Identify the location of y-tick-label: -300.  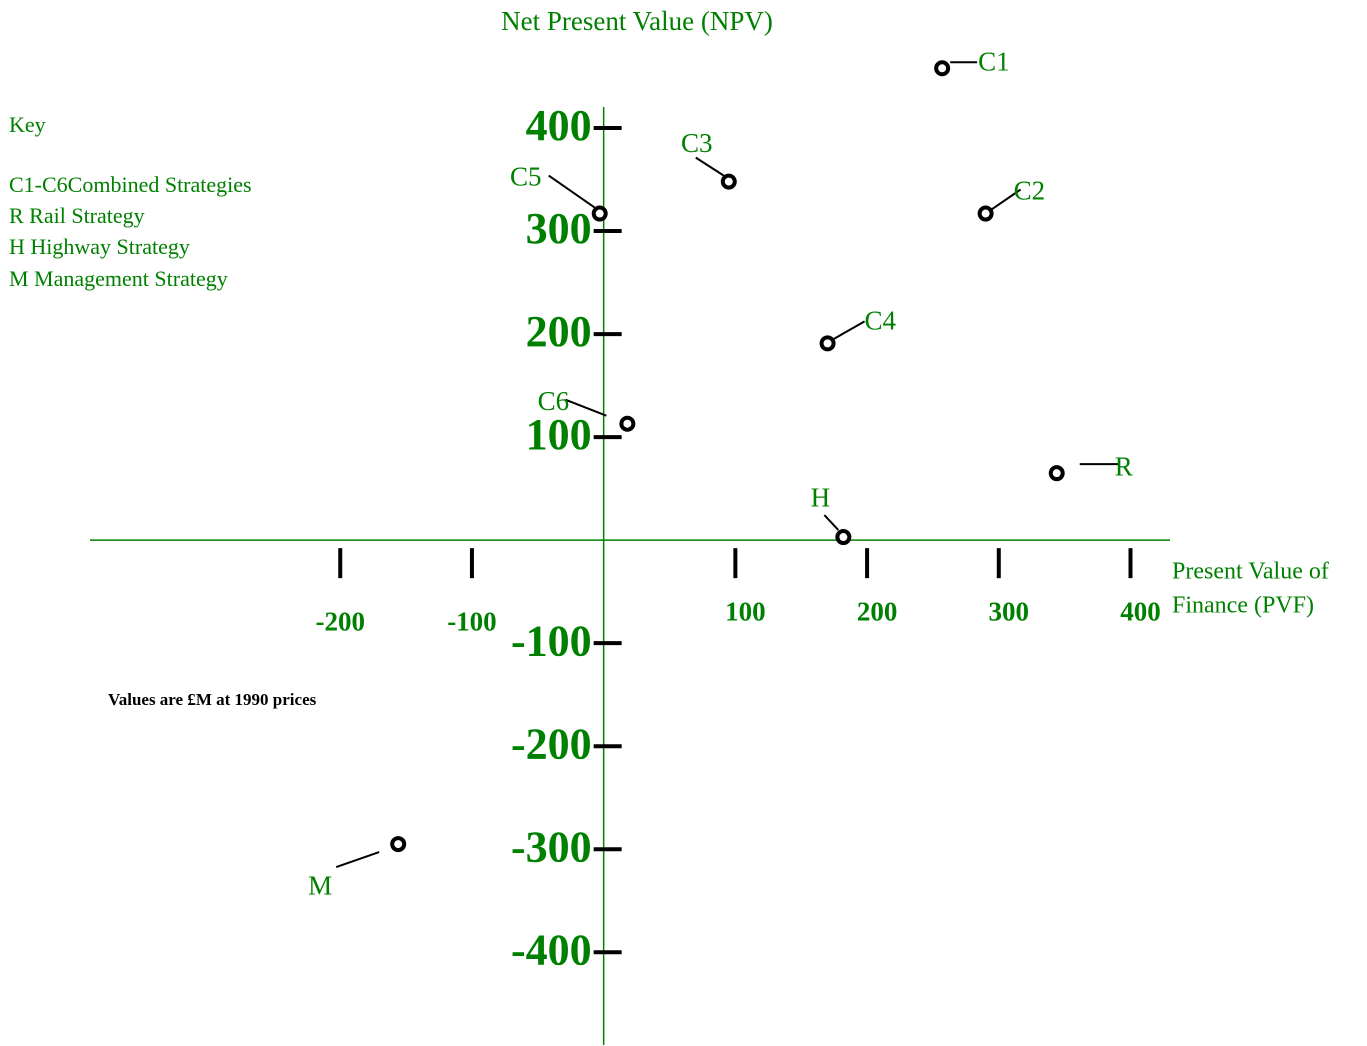
(551, 846).